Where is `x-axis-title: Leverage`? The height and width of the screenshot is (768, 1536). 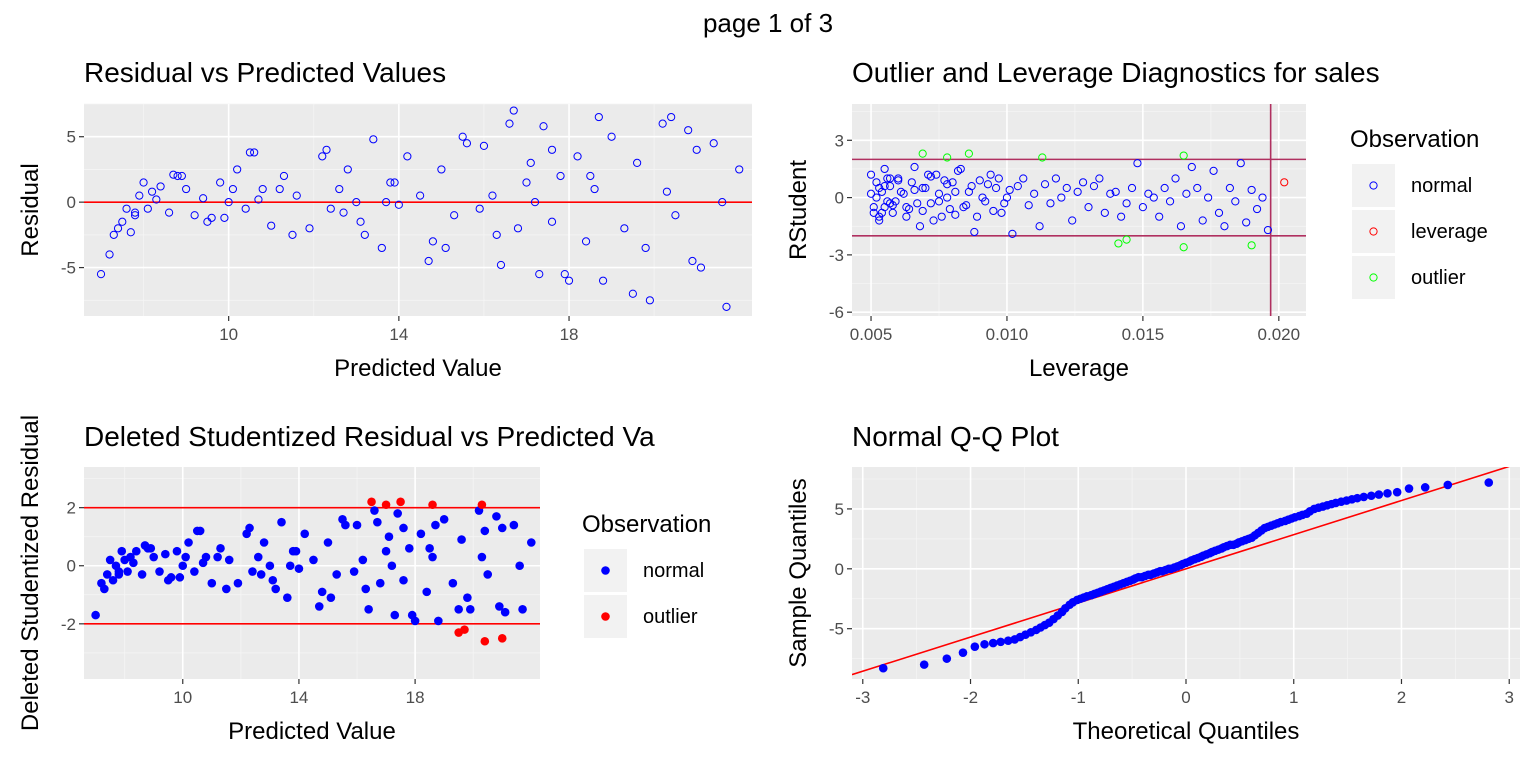
x-axis-title: Leverage is located at coordinates (1079, 368).